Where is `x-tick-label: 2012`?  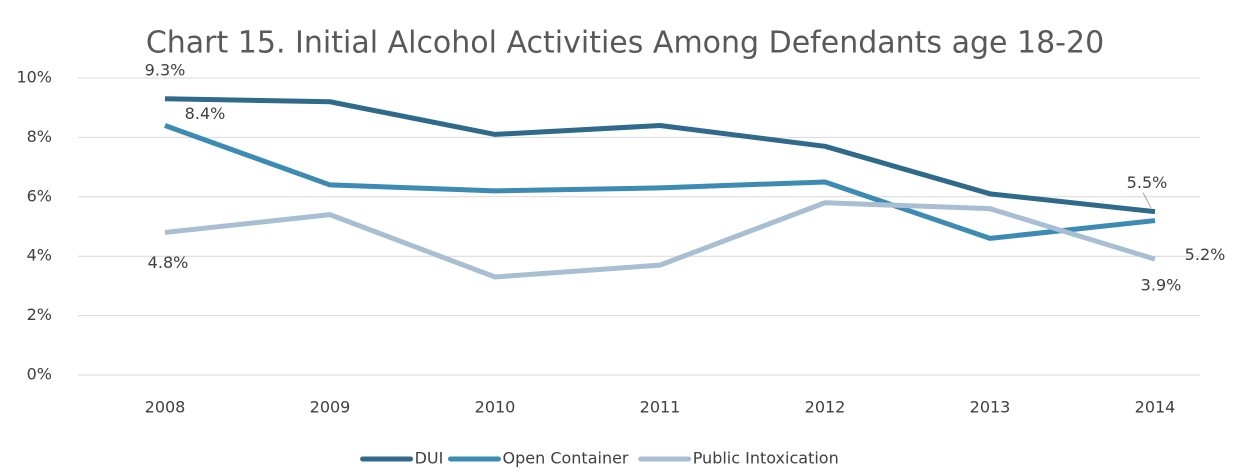
x-tick-label: 2012 is located at coordinates (825, 407).